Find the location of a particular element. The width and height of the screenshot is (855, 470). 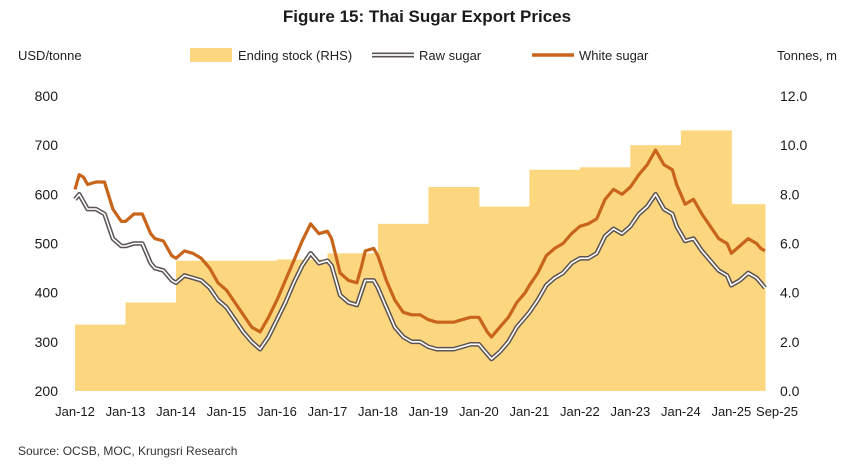

y-axis-right-label: Tonnes, m is located at coordinates (807, 55).